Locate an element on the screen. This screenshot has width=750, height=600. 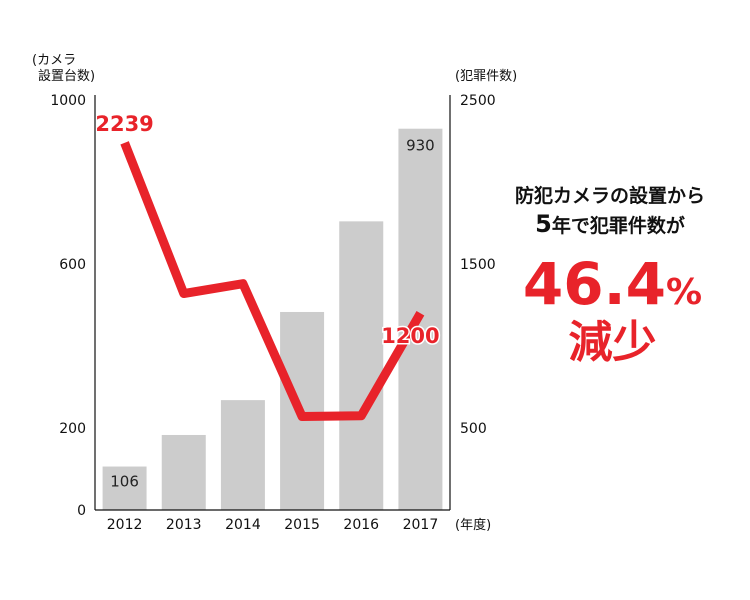
left-axis-ticks: 0 200 600 1000 is located at coordinates (68, 306).